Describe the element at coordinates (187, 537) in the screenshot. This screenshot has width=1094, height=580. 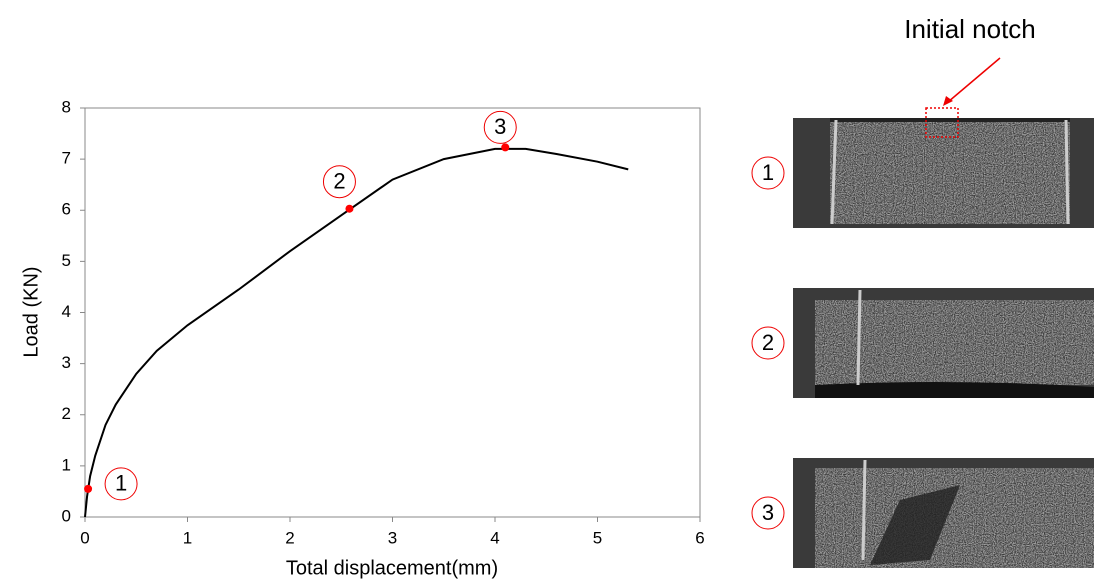
I see `x-tick-label: 1` at that location.